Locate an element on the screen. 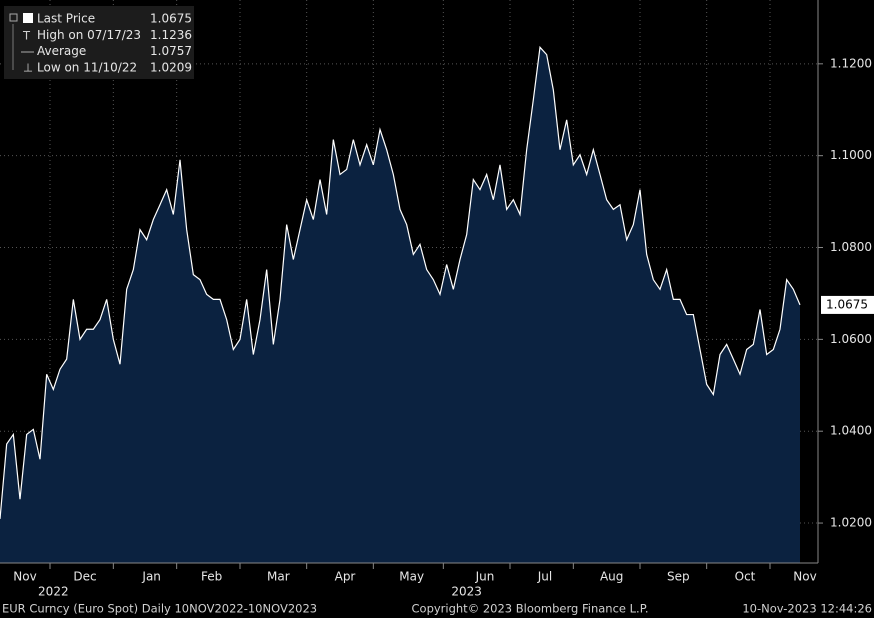 The image size is (874, 618). legend-value: 1.1236 is located at coordinates (171, 35).